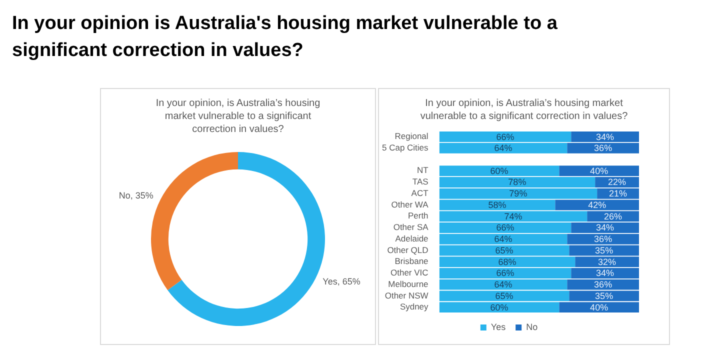 This screenshot has height=349, width=728. I want to click on y-tick-label: Perth, so click(418, 215).